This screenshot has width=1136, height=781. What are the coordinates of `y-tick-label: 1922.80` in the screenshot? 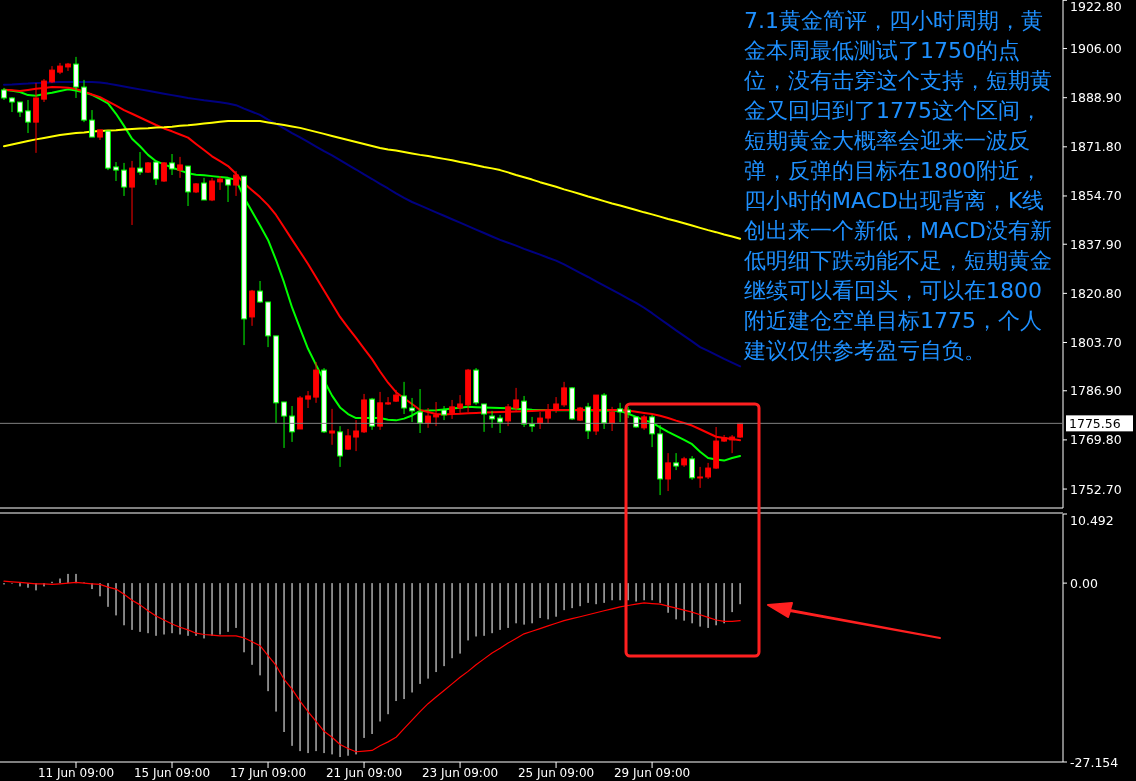 It's located at (1096, 7).